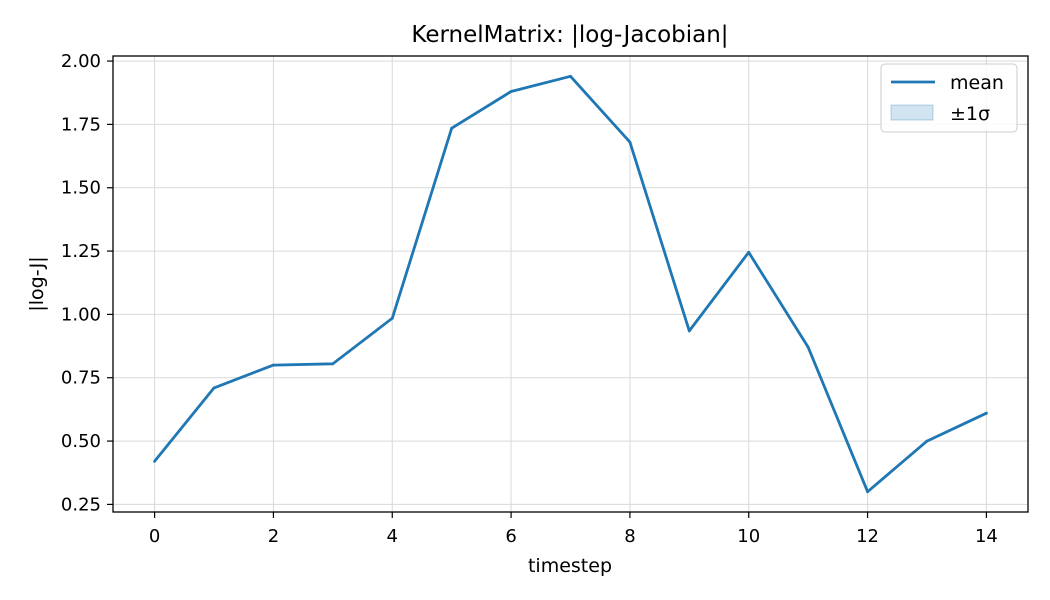 This screenshot has width=1050, height=600. What do you see at coordinates (81, 314) in the screenshot?
I see `y-tick-label: 1.00` at bounding box center [81, 314].